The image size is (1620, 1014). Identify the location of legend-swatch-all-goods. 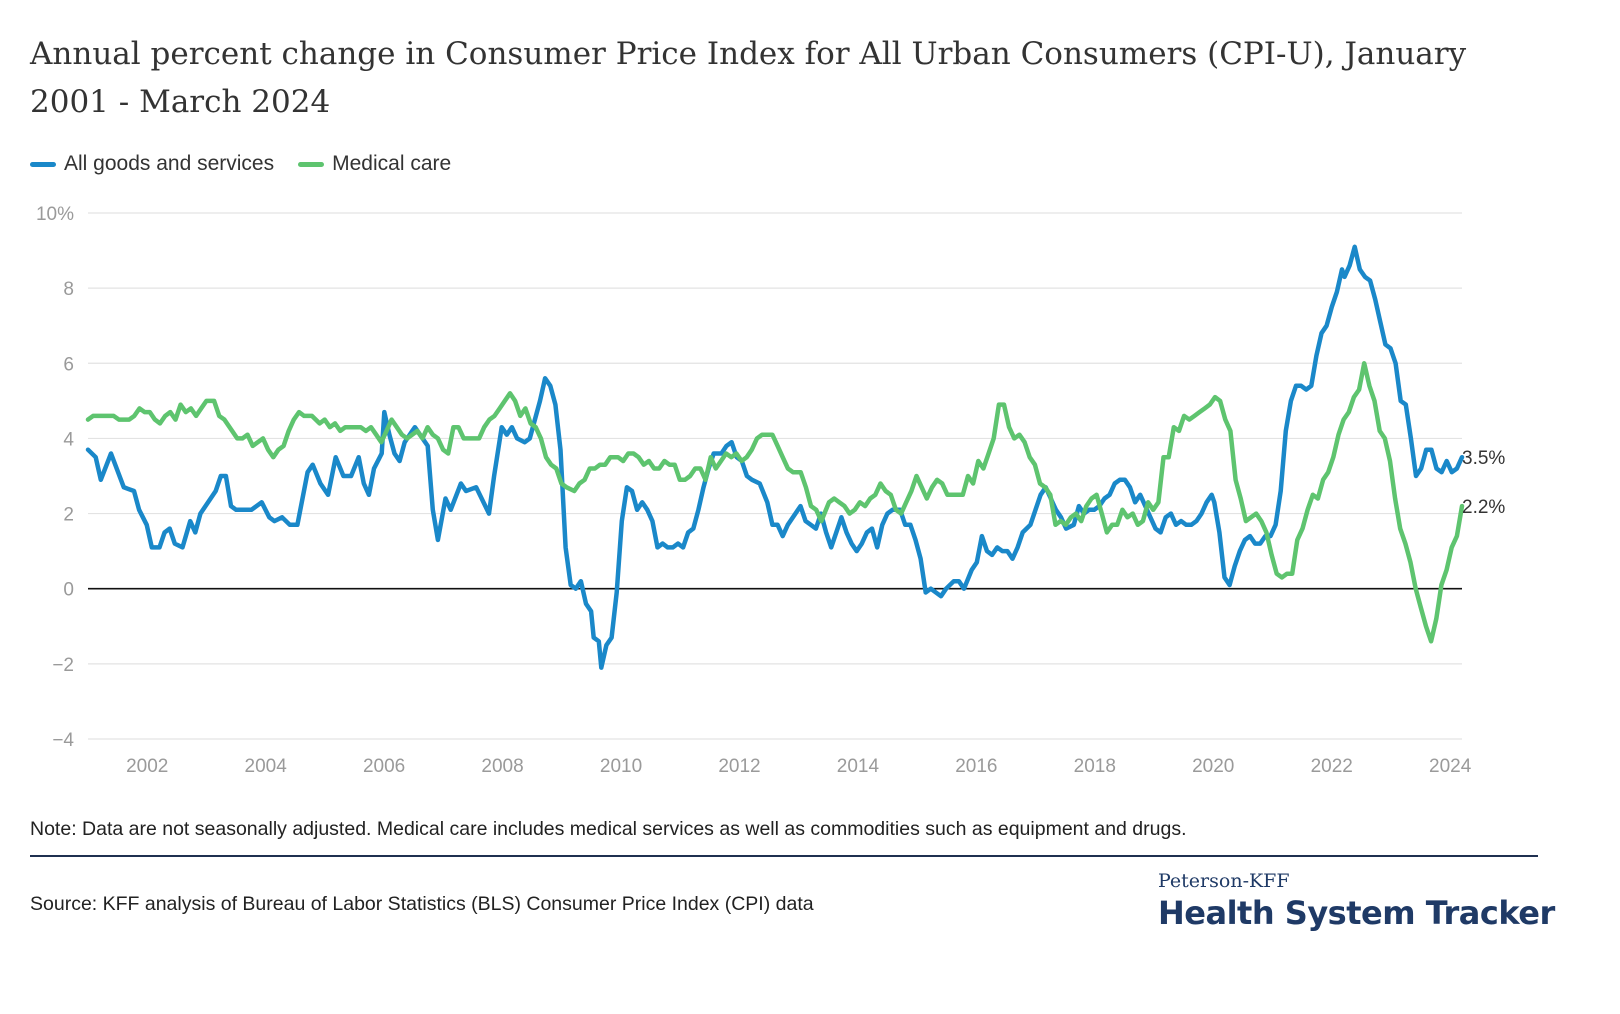
(43, 164).